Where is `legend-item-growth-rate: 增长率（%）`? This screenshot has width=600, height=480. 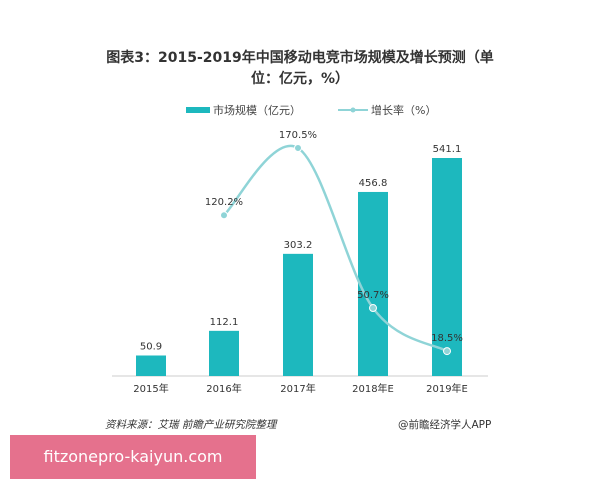
legend-item-growth-rate: 增长率（%） is located at coordinates (387, 110).